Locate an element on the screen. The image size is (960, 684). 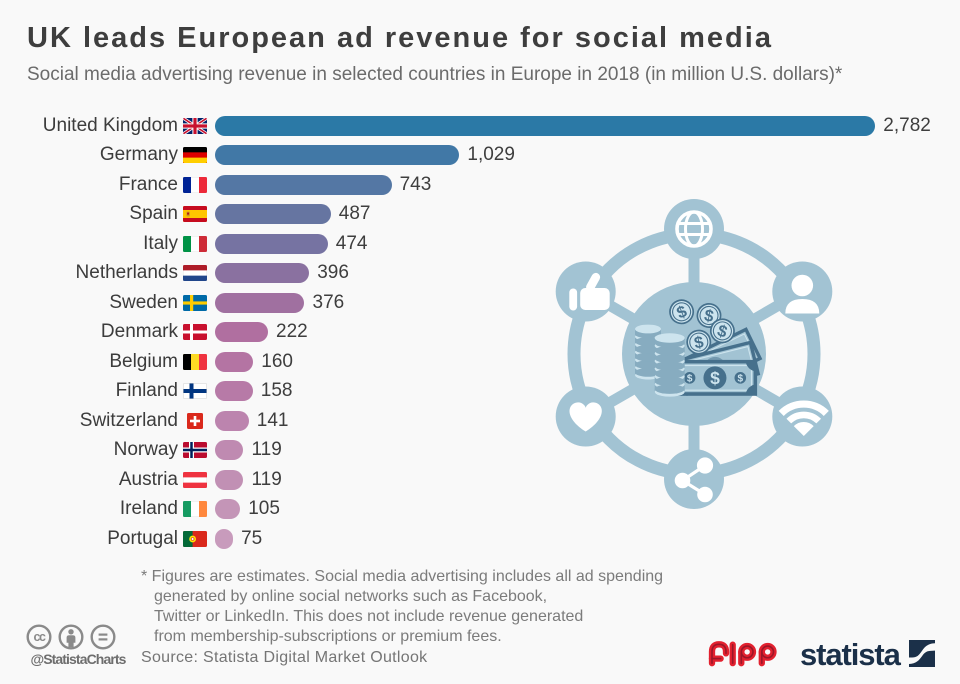
svg-text: cc is located at coordinates (40, 637).